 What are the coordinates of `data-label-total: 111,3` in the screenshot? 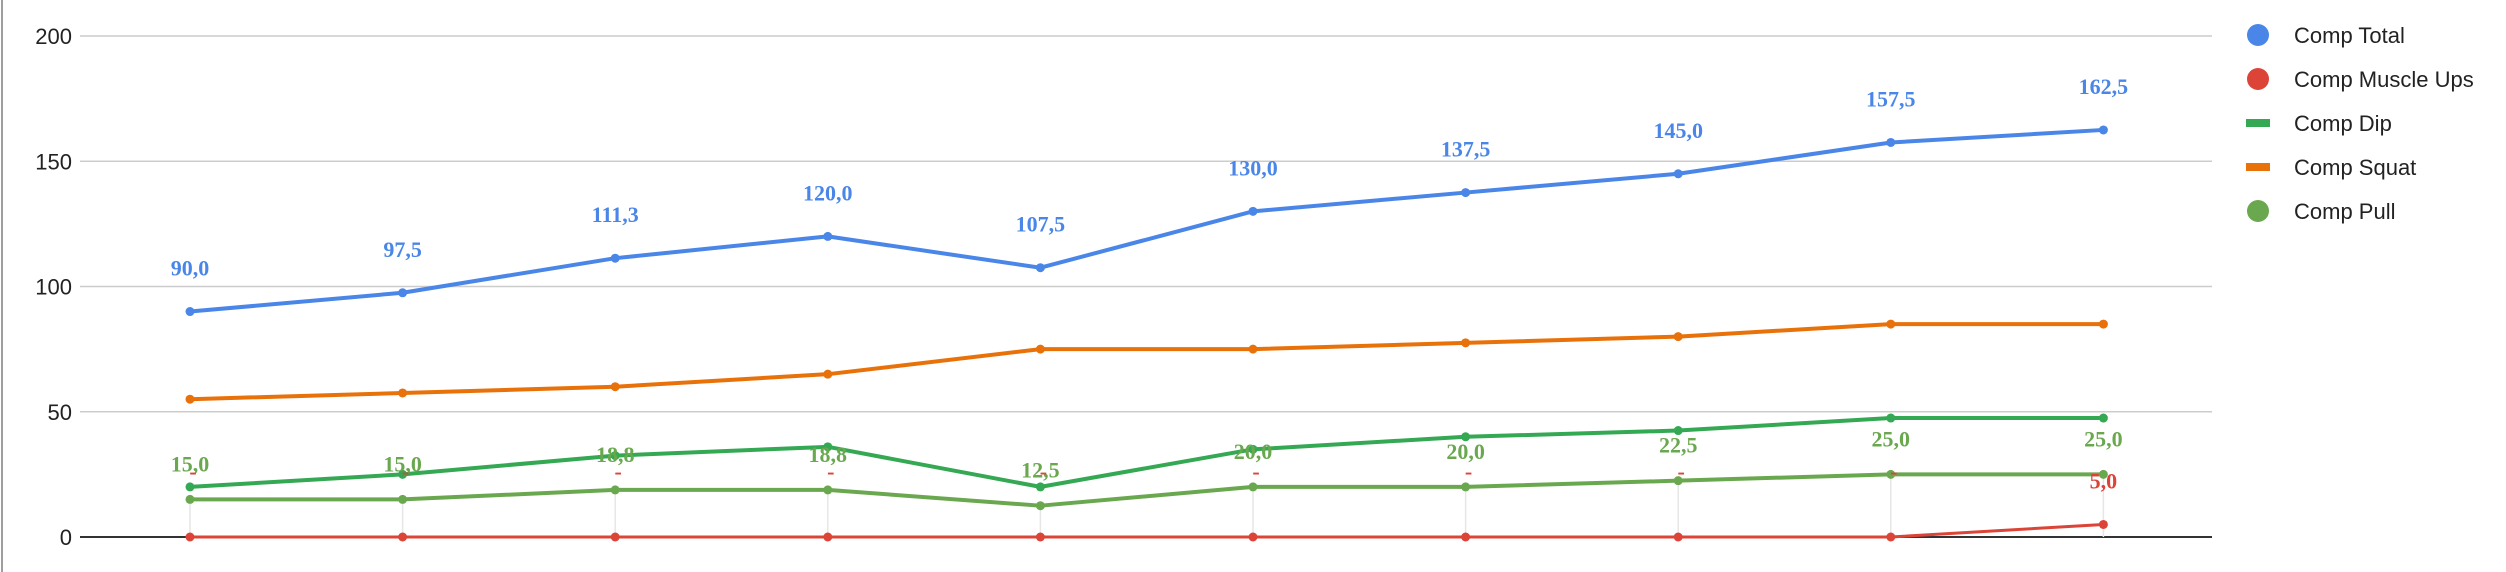 It's located at (615, 214).